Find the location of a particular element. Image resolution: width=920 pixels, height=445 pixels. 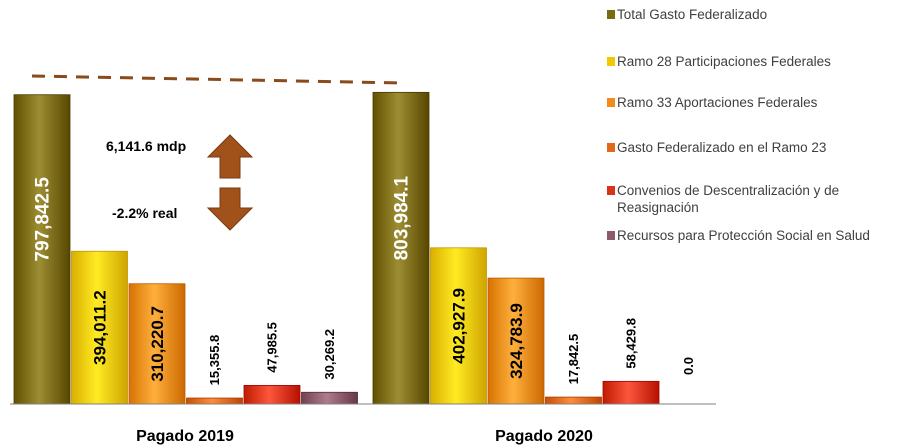

trend-dashed-line is located at coordinates (218, 79).